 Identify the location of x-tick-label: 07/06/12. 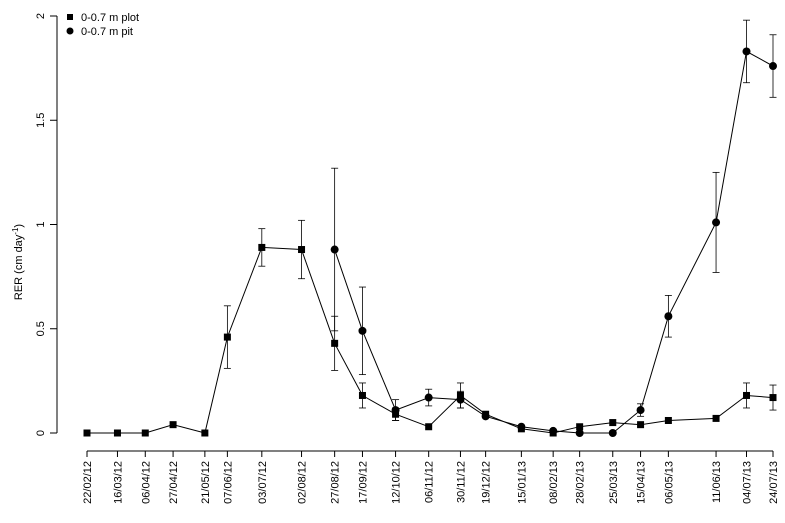
(228, 482).